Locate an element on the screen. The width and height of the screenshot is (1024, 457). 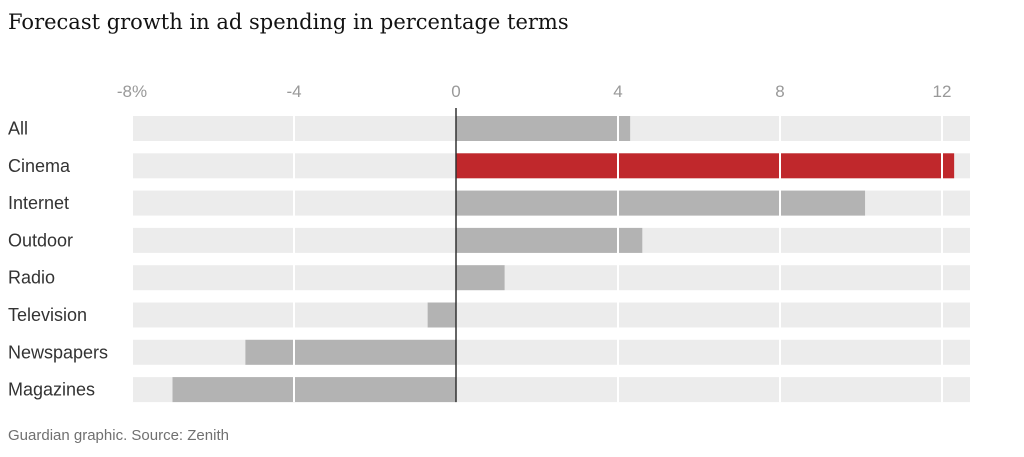
category-label-radio: Radio is located at coordinates (31, 278).